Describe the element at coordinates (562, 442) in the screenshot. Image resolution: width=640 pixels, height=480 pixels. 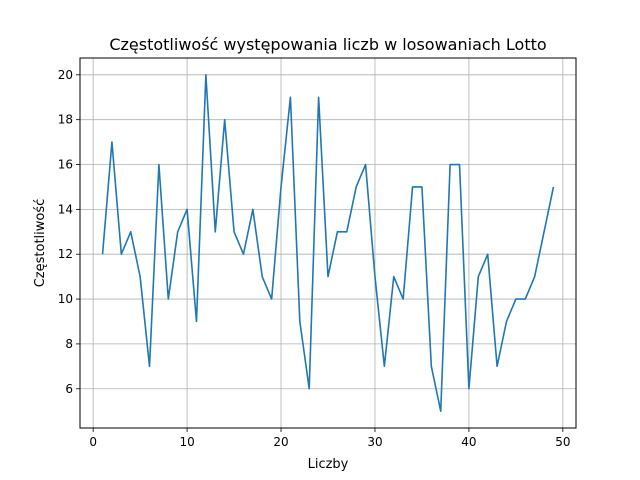
I see `x-tick-label: 50` at that location.